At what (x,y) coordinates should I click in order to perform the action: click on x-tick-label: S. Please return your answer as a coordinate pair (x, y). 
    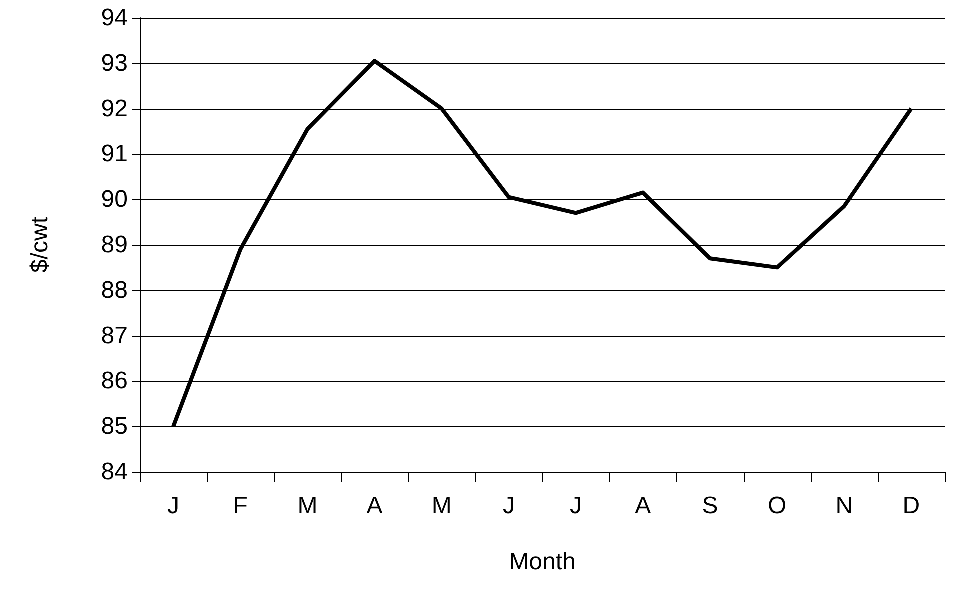
    Looking at the image, I should click on (710, 506).